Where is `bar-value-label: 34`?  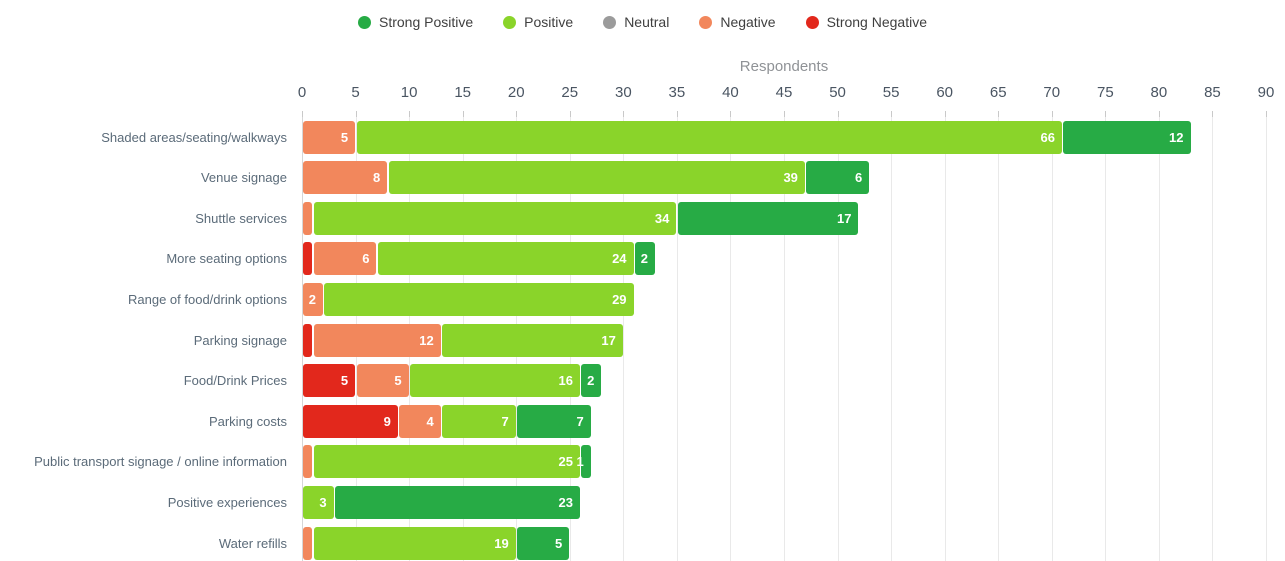 bar-value-label: 34 is located at coordinates (662, 218).